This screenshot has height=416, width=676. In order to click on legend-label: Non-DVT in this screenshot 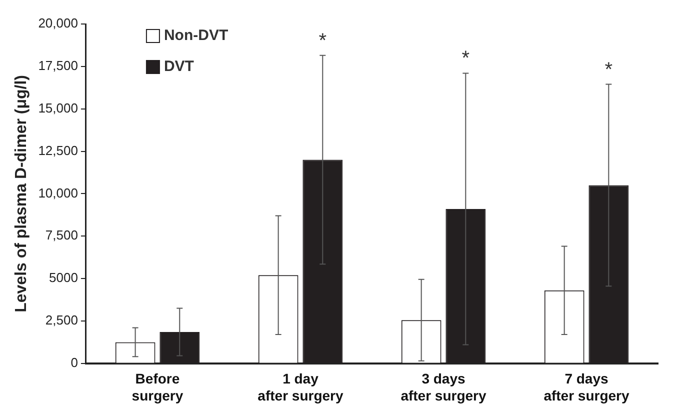, I will do `click(196, 35)`.